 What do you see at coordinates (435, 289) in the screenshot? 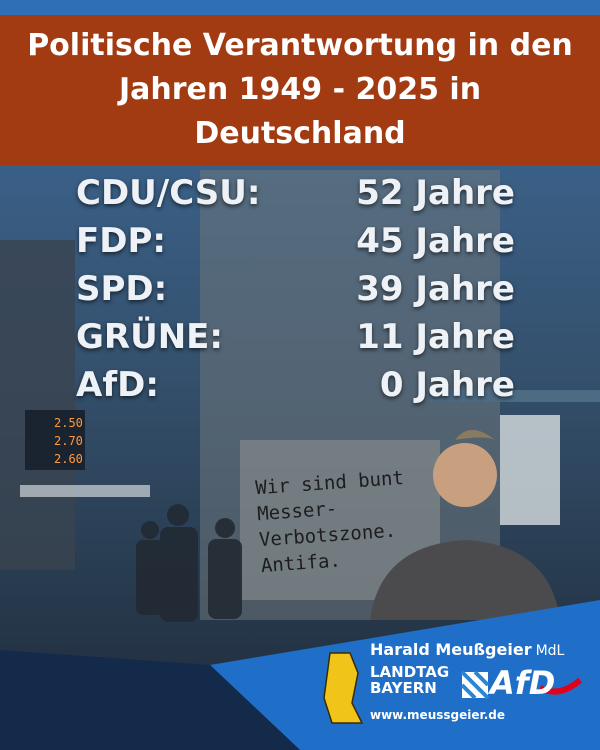
I see `party-duration: 39 Jahre` at bounding box center [435, 289].